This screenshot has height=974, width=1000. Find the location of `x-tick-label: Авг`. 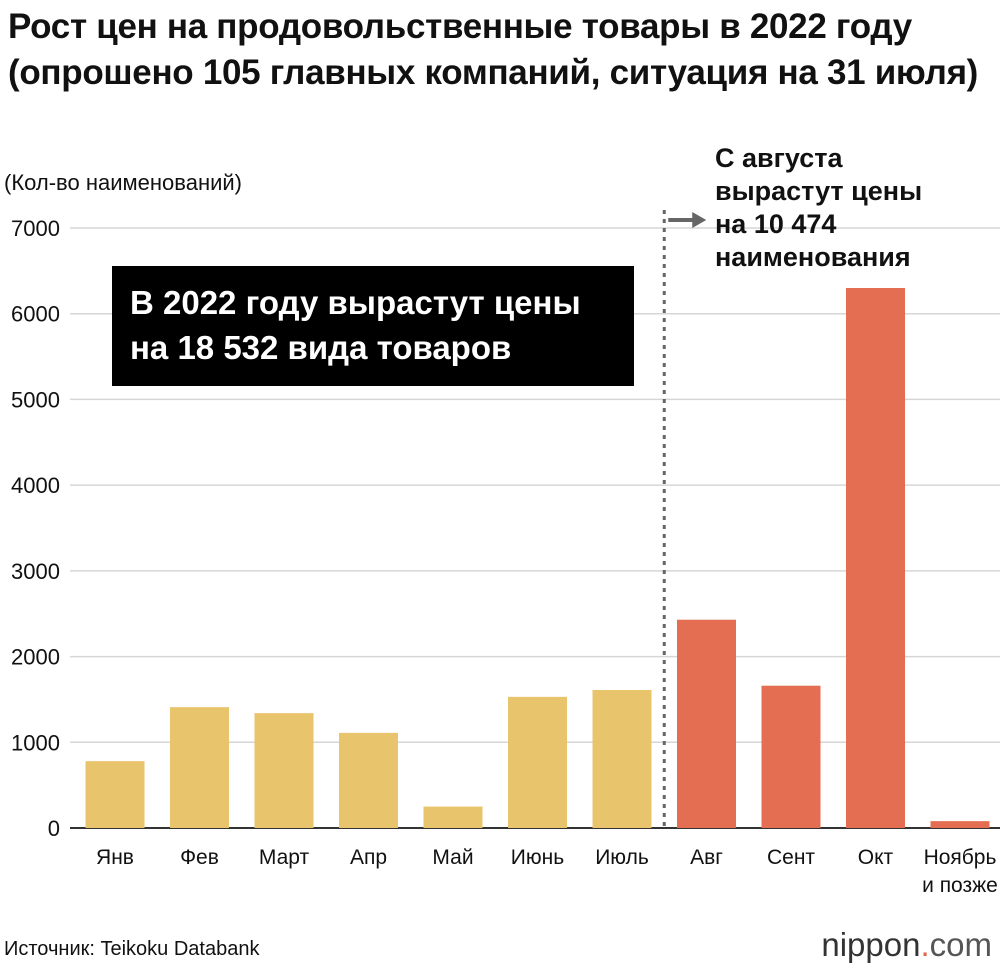

x-tick-label: Авг is located at coordinates (706, 857).